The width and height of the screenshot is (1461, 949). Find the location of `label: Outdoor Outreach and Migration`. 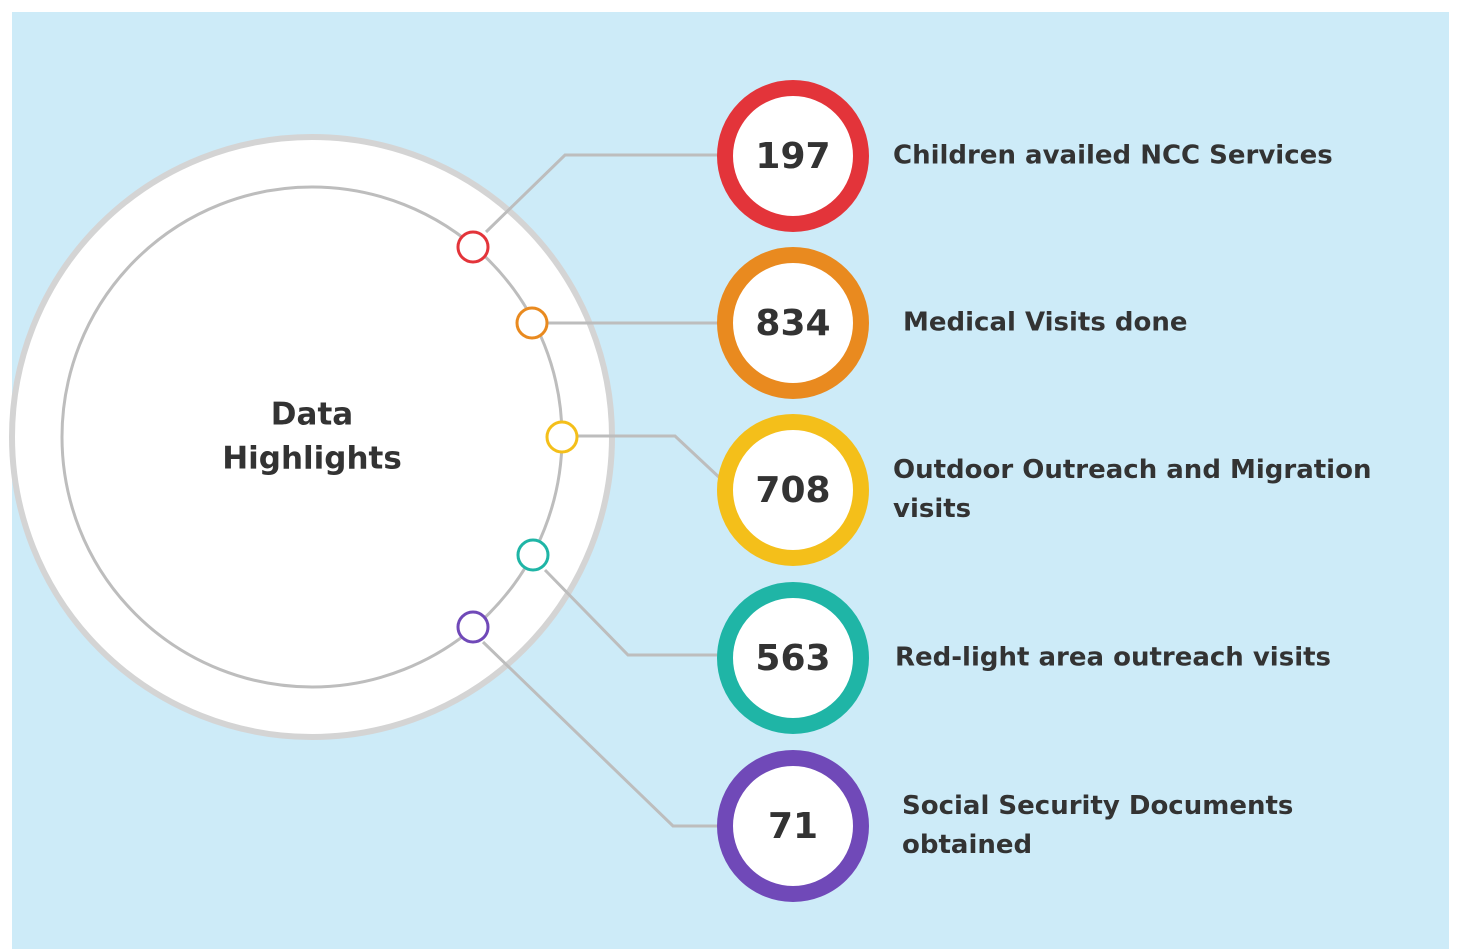

label: Outdoor Outreach and Migration is located at coordinates (1132, 470).